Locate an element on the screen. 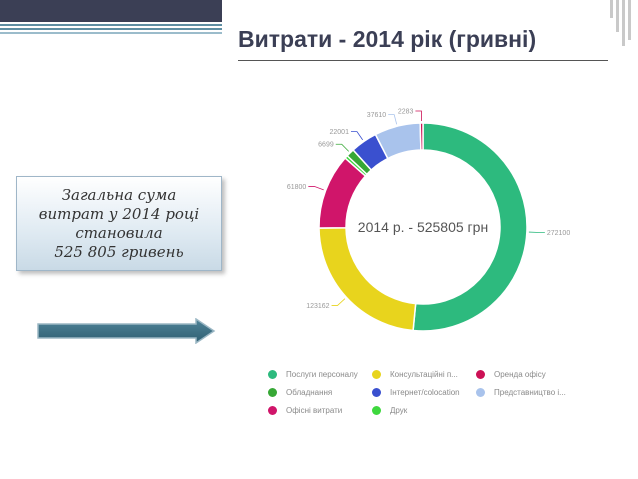 This screenshot has width=638, height=479. legend-item: Офісні витрати is located at coordinates (305, 410).